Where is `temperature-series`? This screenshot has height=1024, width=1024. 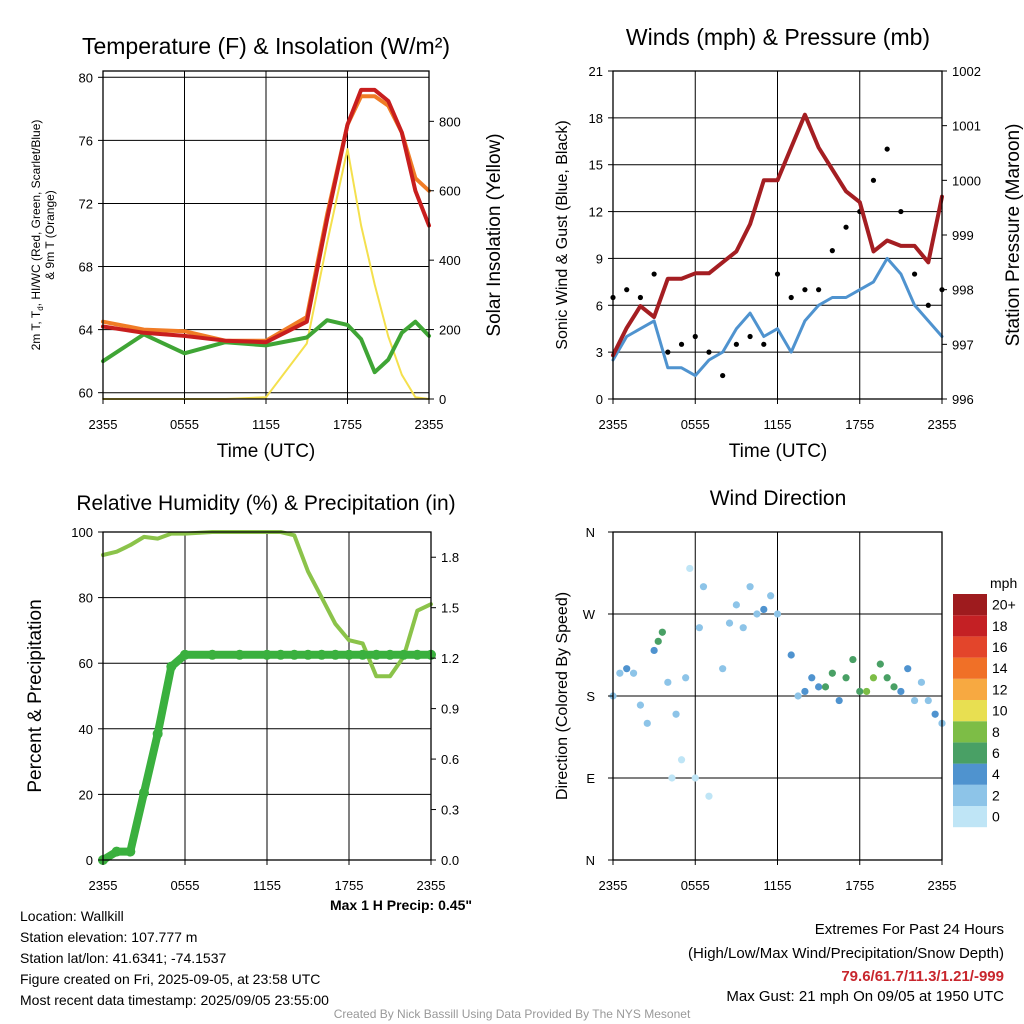
temperature-series is located at coordinates (266, 243).